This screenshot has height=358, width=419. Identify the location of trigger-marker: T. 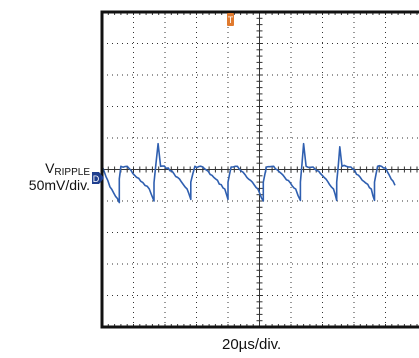
(230, 19).